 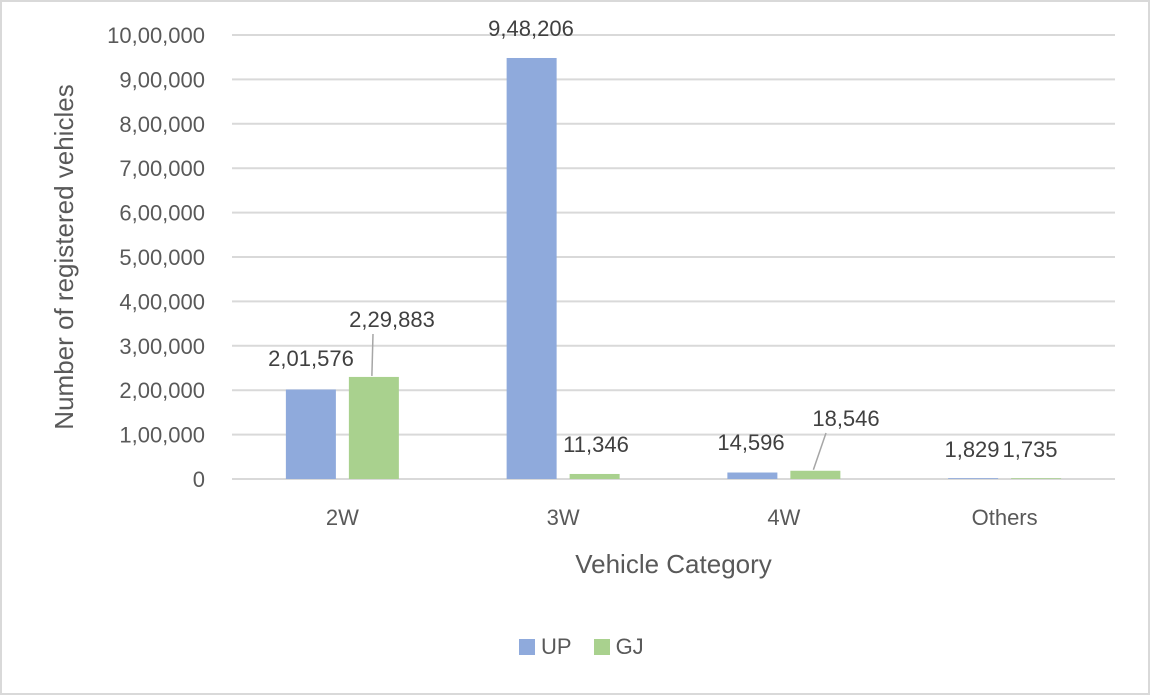 What do you see at coordinates (373, 427) in the screenshot?
I see `bar-gj-2w` at bounding box center [373, 427].